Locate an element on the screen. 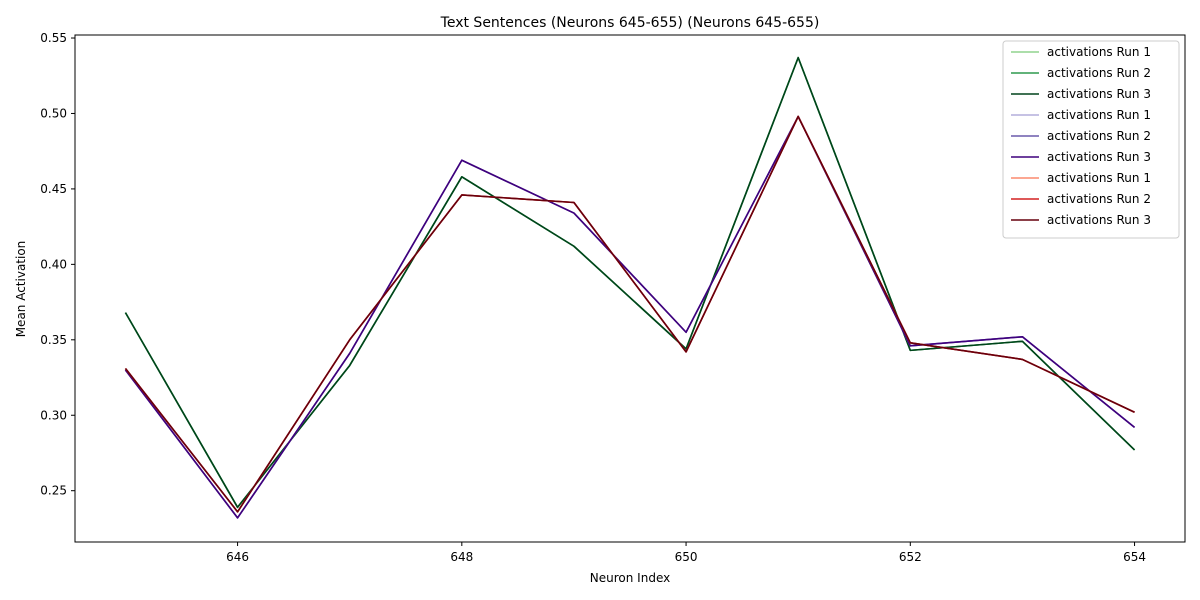 This screenshot has width=1200, height=600. y-tick-label: 0.35 is located at coordinates (53, 340).